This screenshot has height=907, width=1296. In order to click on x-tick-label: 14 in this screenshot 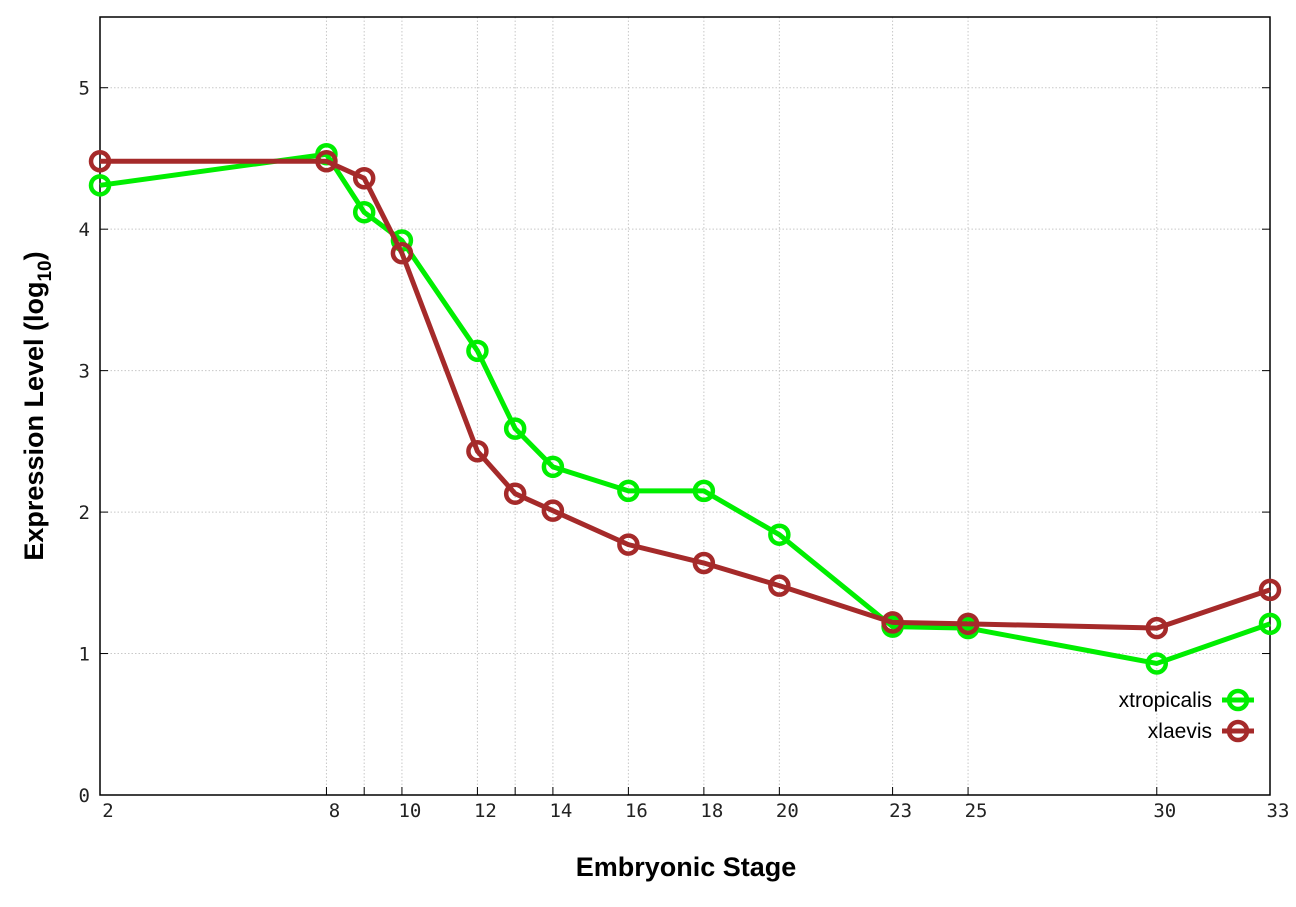, I will do `click(560, 811)`.